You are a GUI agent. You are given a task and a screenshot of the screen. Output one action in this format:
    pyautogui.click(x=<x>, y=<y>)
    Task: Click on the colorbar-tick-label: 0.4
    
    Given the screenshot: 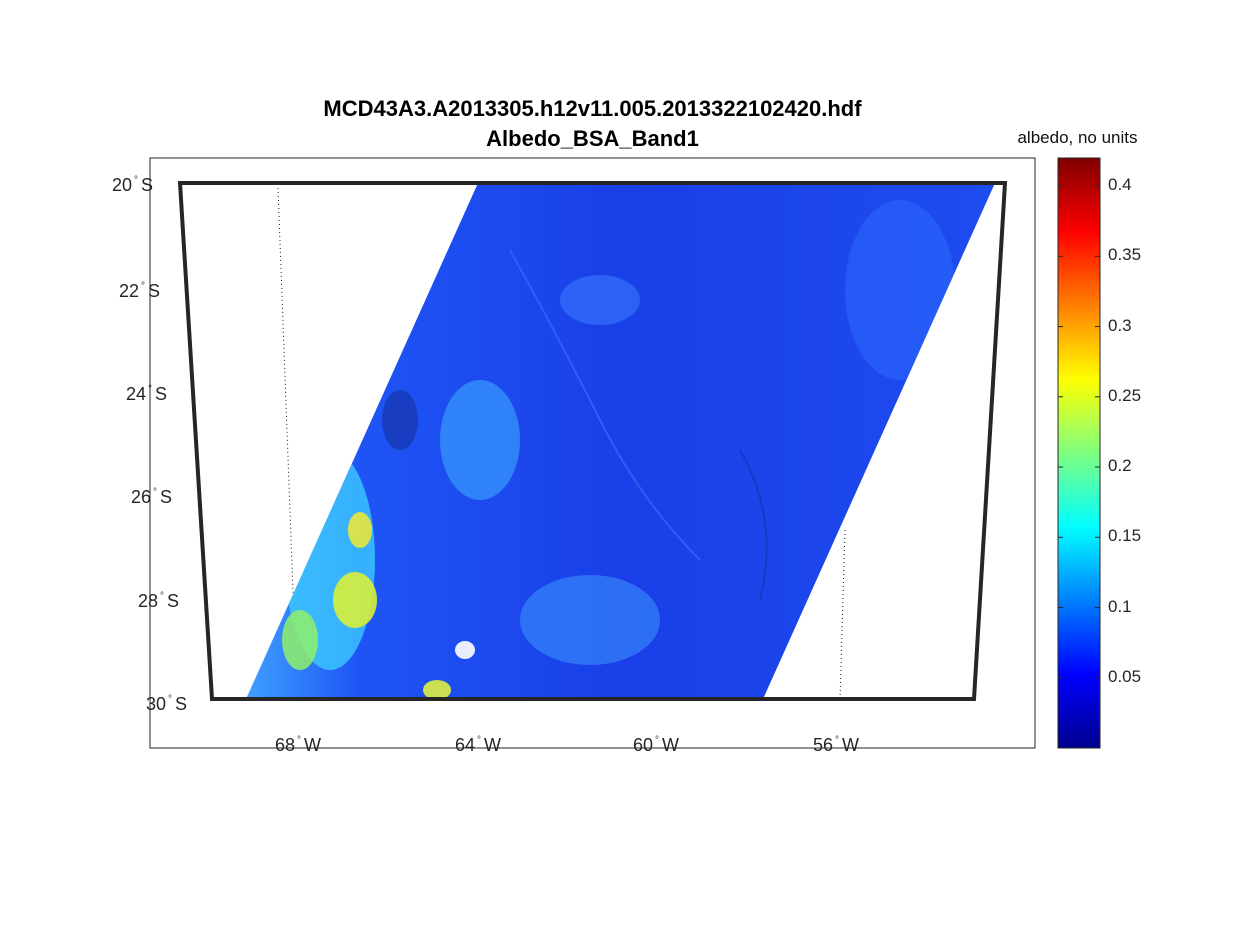 What is the action you would take?
    pyautogui.click(x=1120, y=185)
    